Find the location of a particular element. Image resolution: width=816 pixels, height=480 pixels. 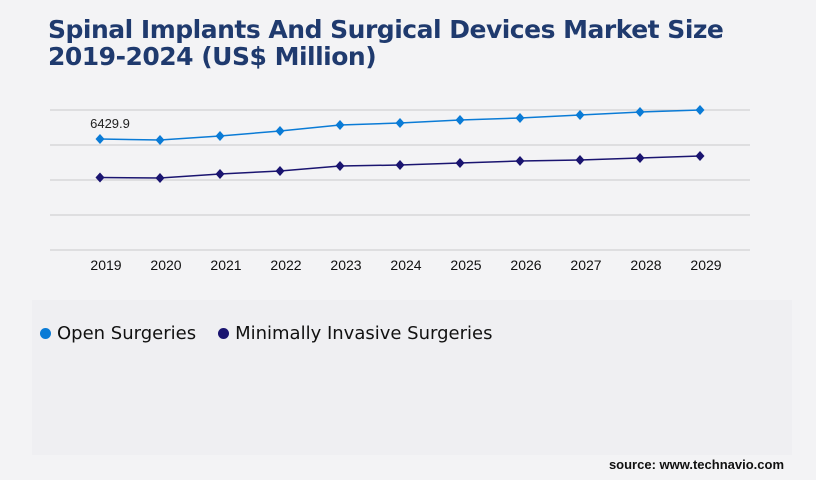

x-tick-label: 2024 is located at coordinates (405, 265).